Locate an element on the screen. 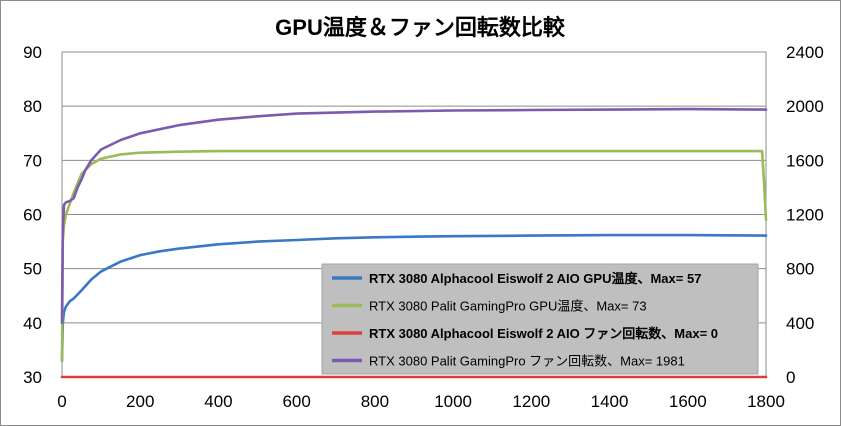 The width and height of the screenshot is (841, 426). y-left-tick-label: 60 is located at coordinates (32, 215).